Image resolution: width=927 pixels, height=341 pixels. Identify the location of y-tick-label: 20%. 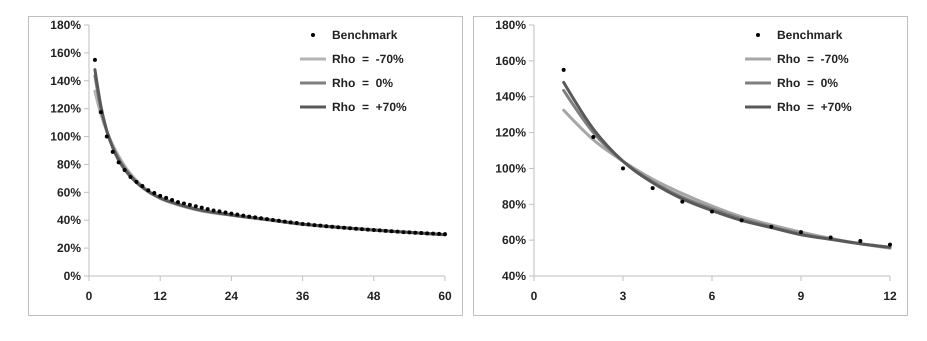
(69, 248).